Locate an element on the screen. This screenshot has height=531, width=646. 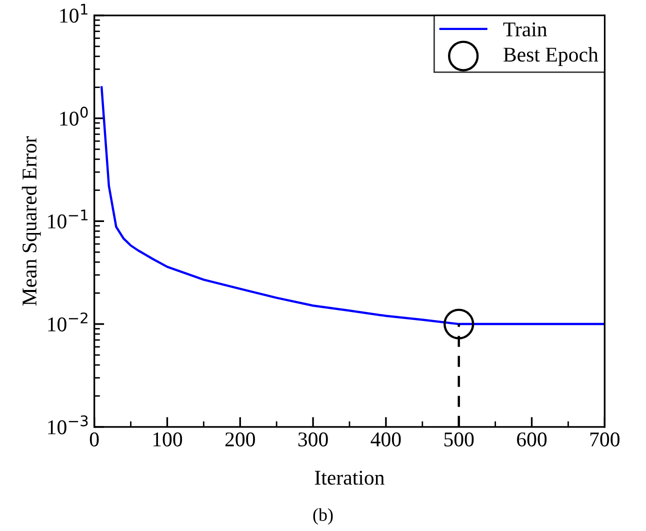
x-tick-label: 700 is located at coordinates (605, 439).